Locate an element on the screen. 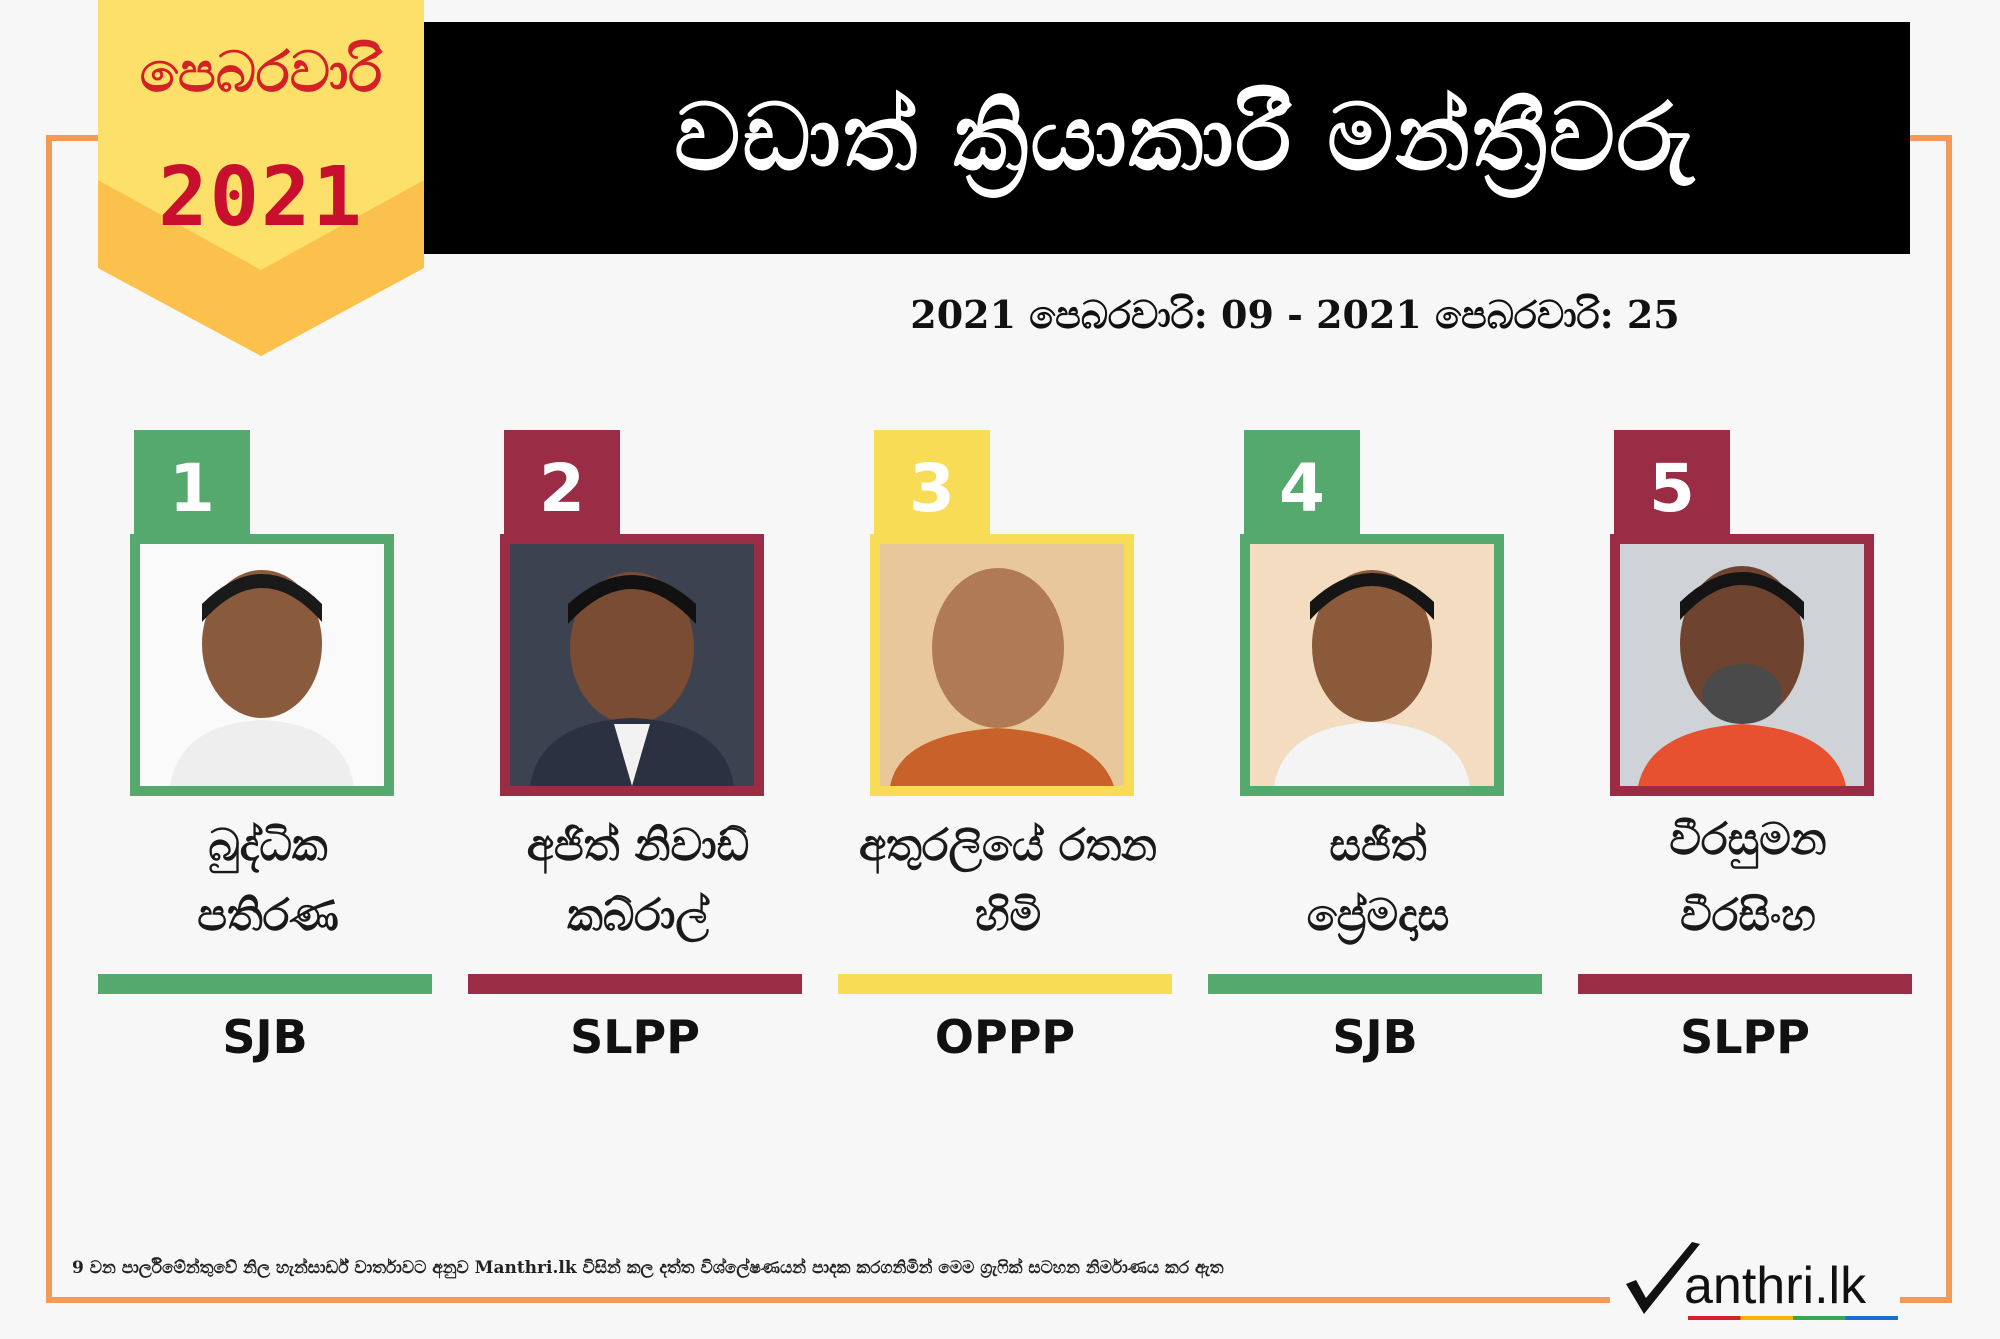 This screenshot has height=1339, width=2000. logo-underline is located at coordinates (1793, 1318).